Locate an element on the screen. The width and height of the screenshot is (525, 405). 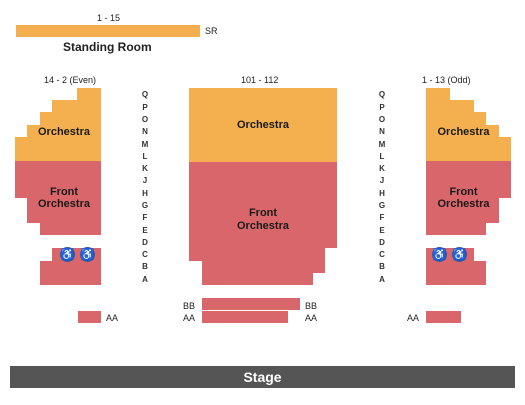
right-row-o is located at coordinates (456, 118).